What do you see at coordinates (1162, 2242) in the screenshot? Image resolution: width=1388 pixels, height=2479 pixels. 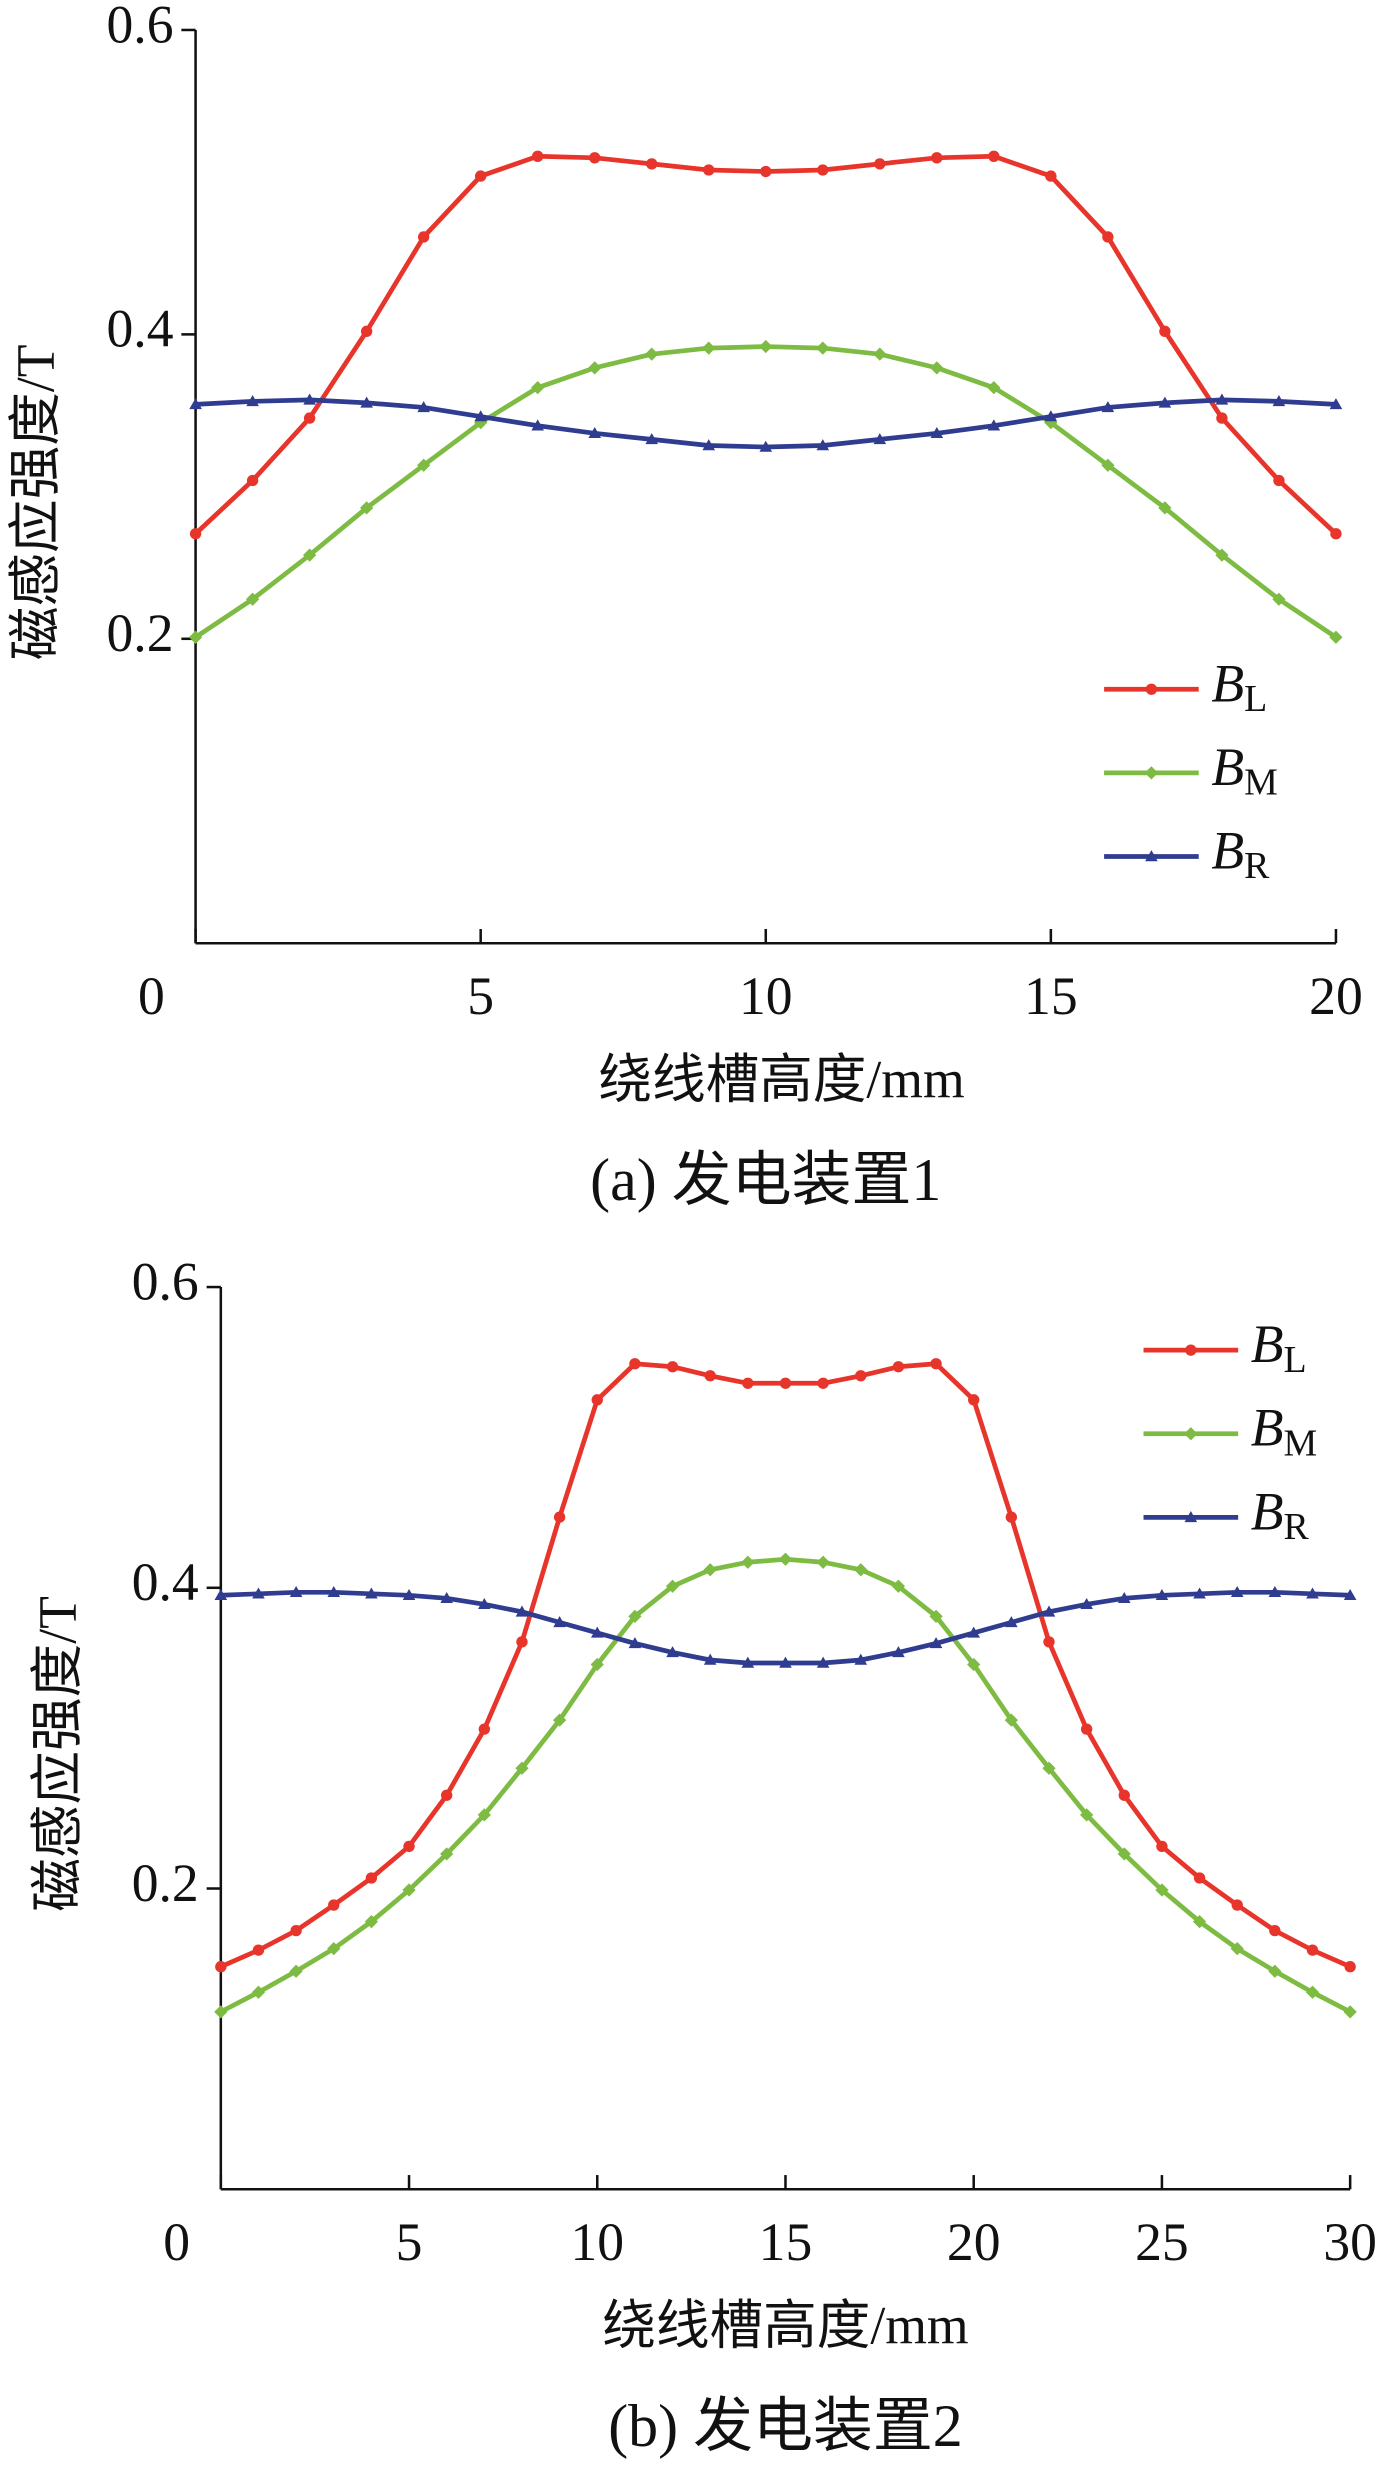 I see `x-tick-label: 25` at bounding box center [1162, 2242].